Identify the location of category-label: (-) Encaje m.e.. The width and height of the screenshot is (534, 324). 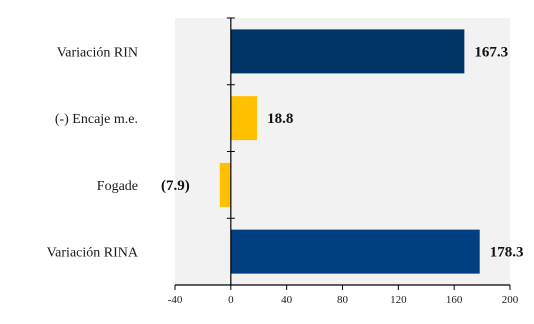
(96, 119).